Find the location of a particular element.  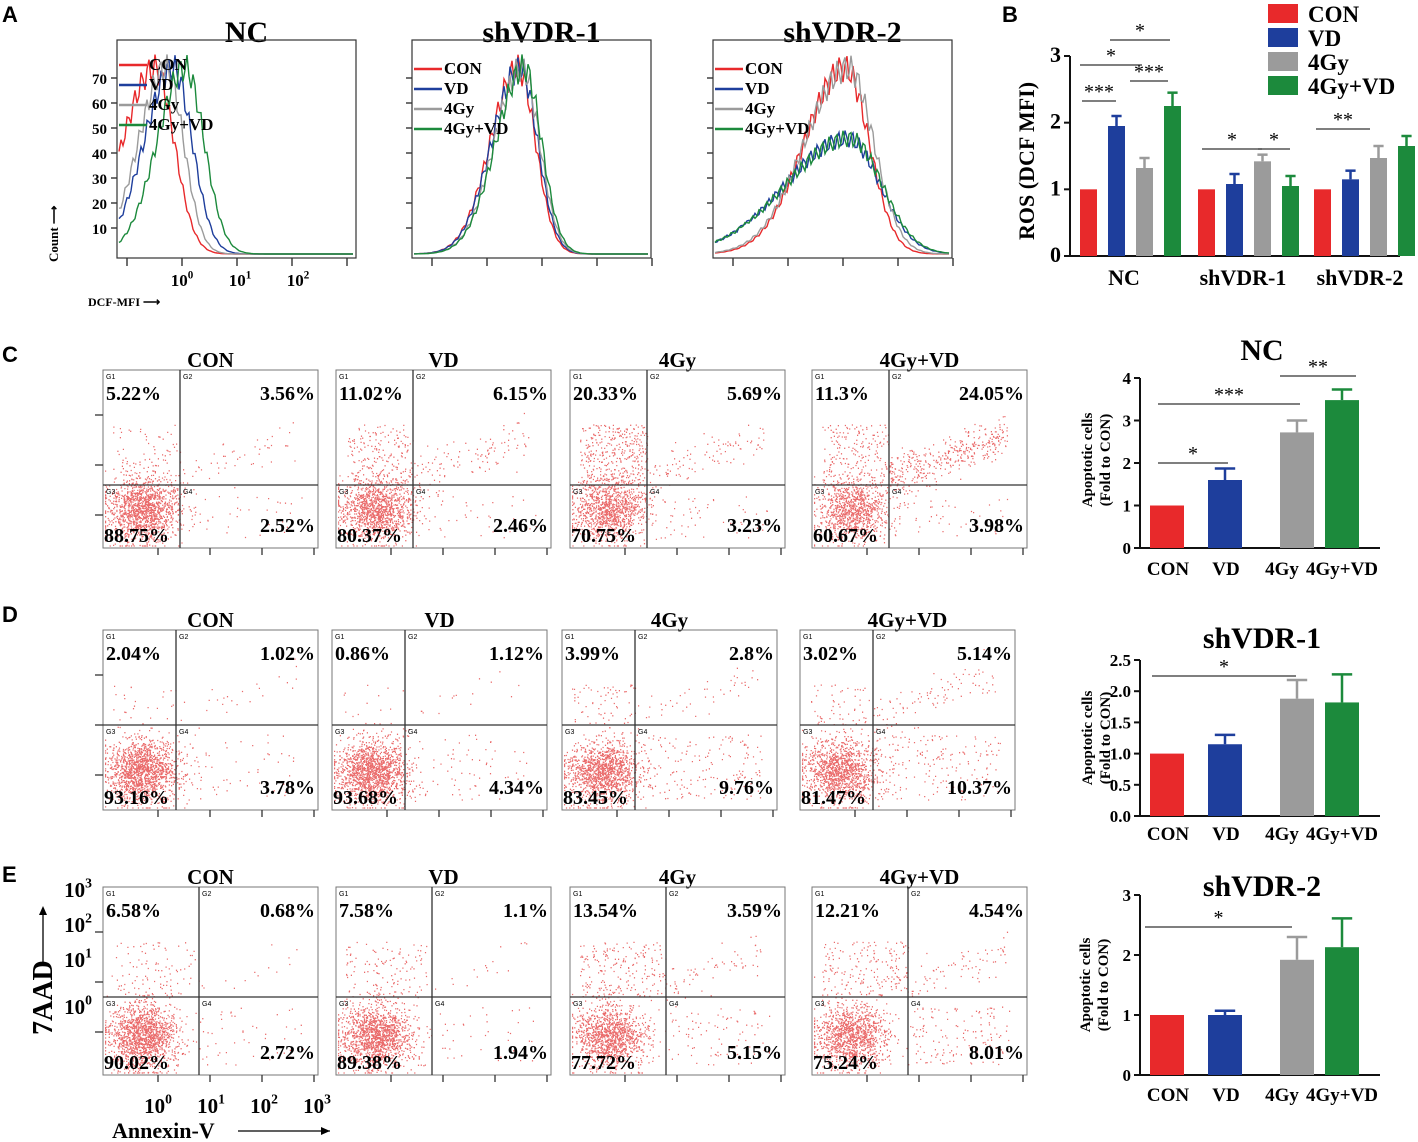

legend-label: VD is located at coordinates (757, 88).